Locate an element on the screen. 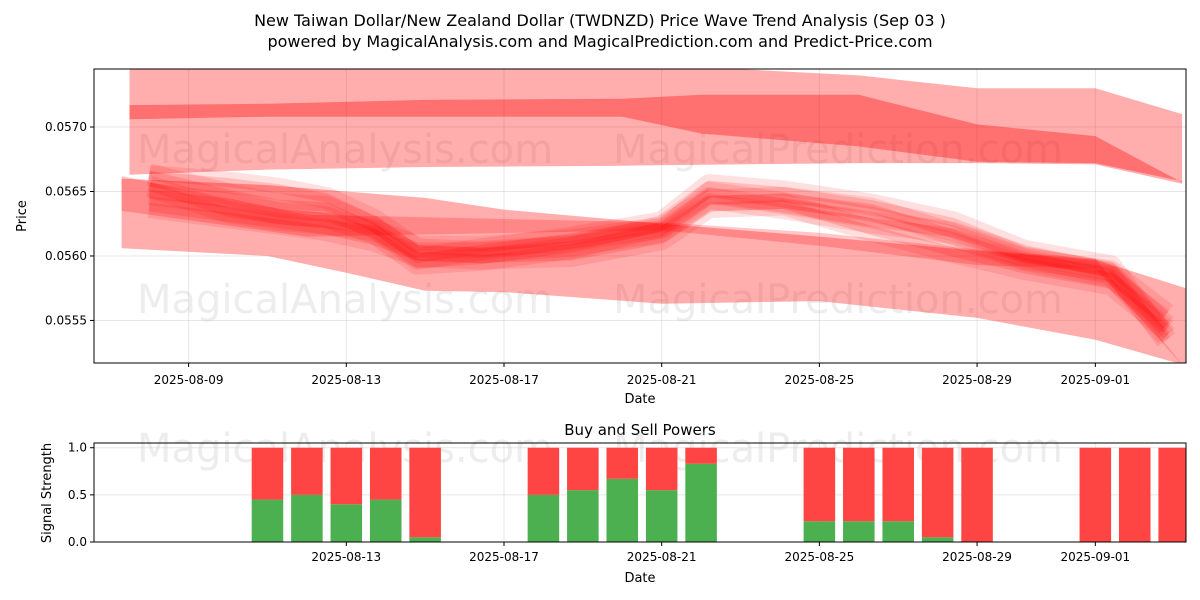 The height and width of the screenshot is (600, 1200). y-tick-label: 0.0570 is located at coordinates (66, 127).